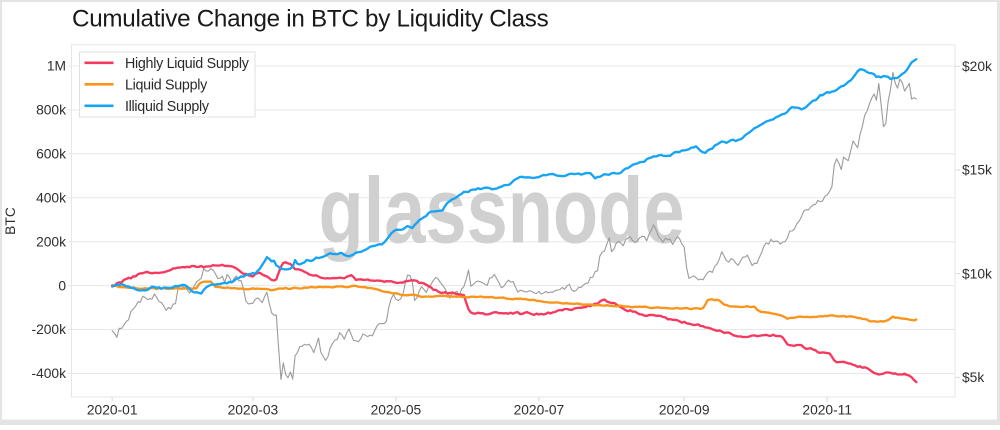 Image resolution: width=1000 pixels, height=430 pixels. What do you see at coordinates (51, 241) in the screenshot?
I see `svg-text: 200k` at bounding box center [51, 241].